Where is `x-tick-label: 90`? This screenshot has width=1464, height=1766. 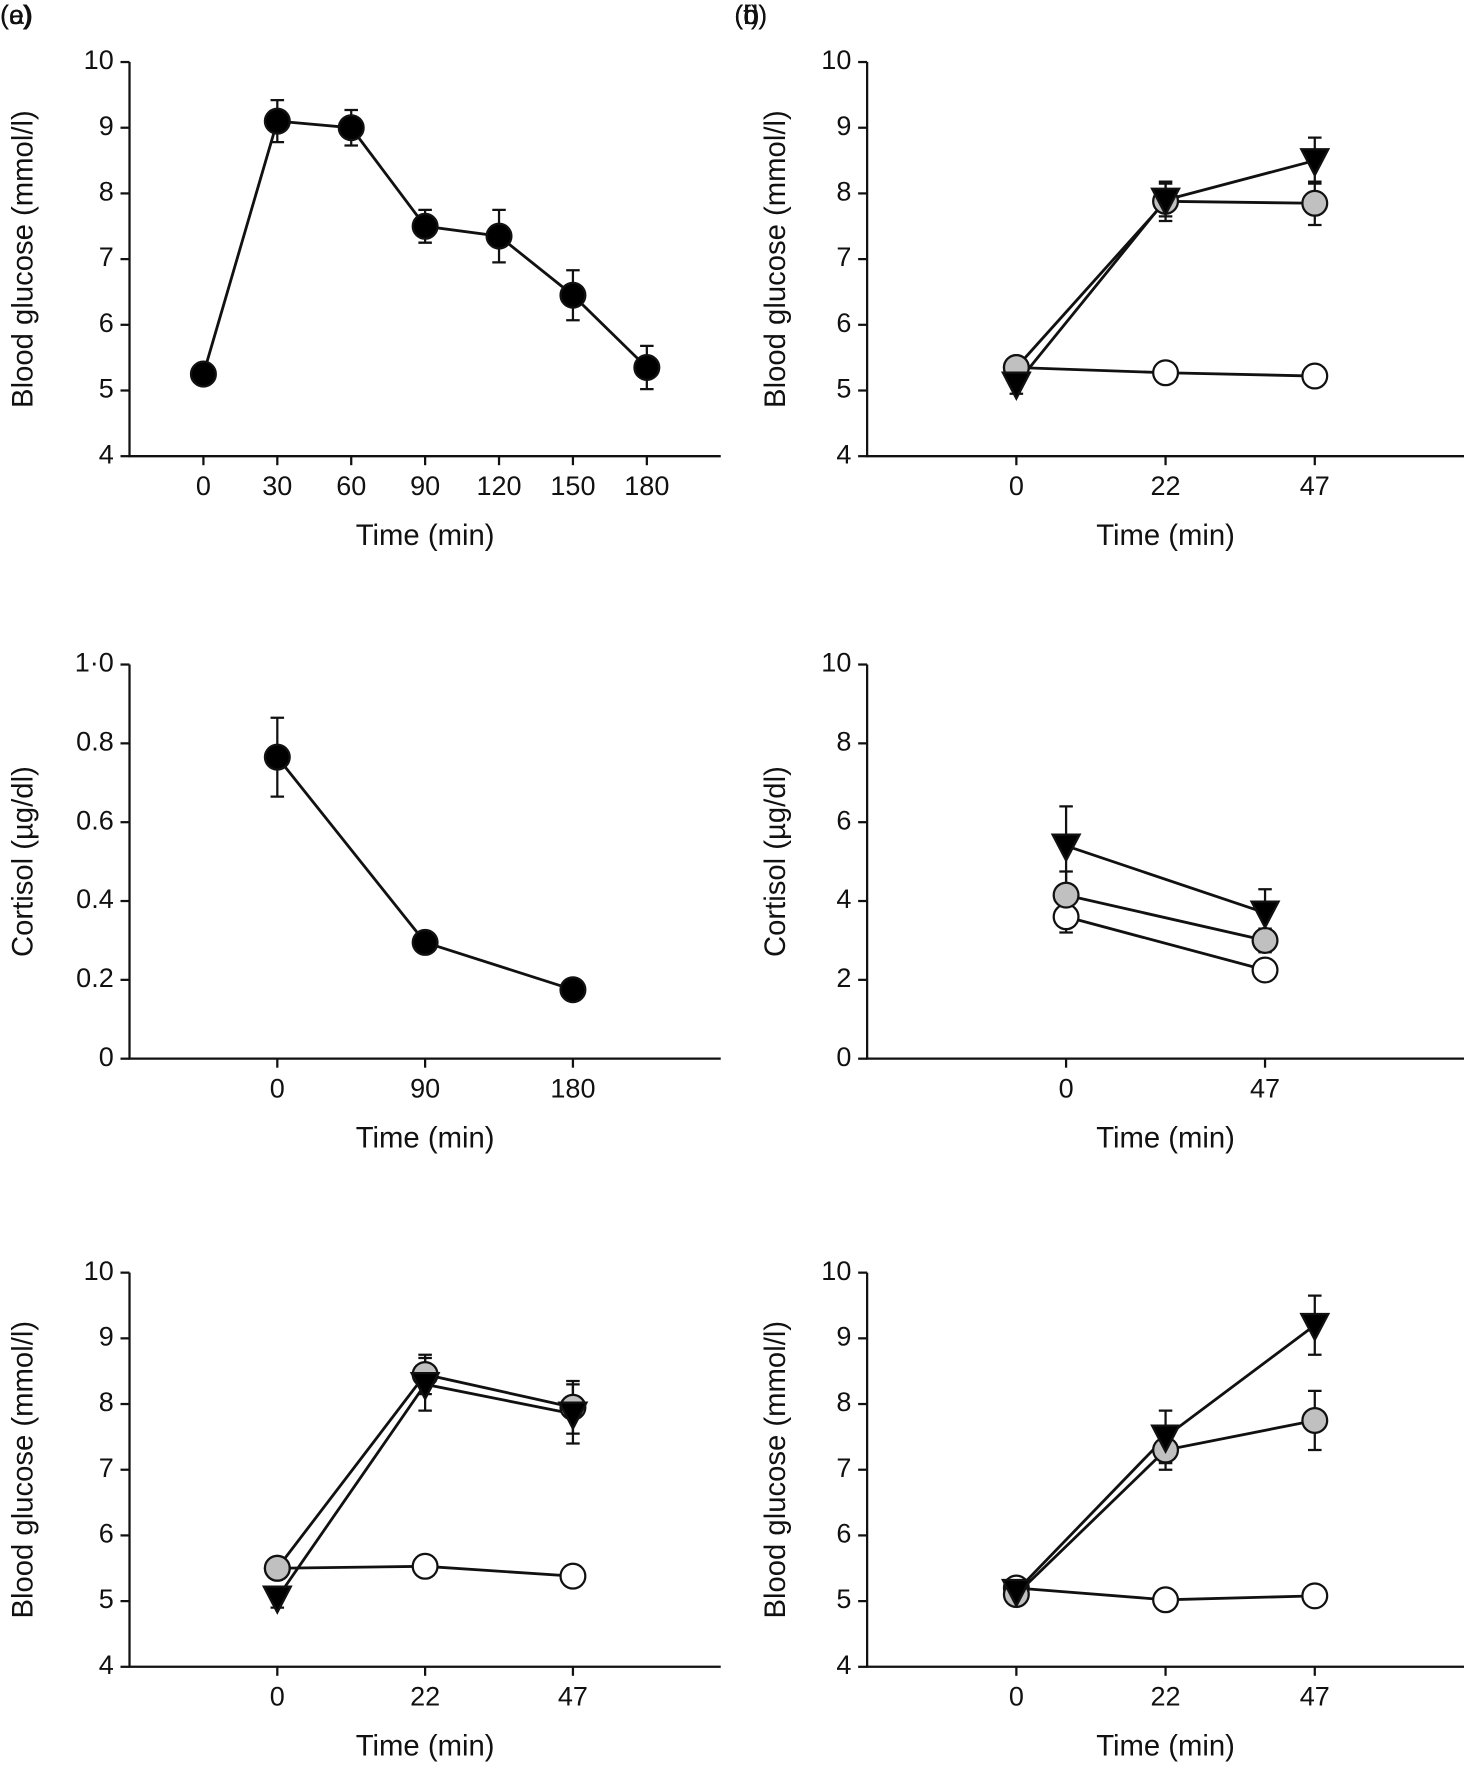 x-tick-label: 90 is located at coordinates (425, 486).